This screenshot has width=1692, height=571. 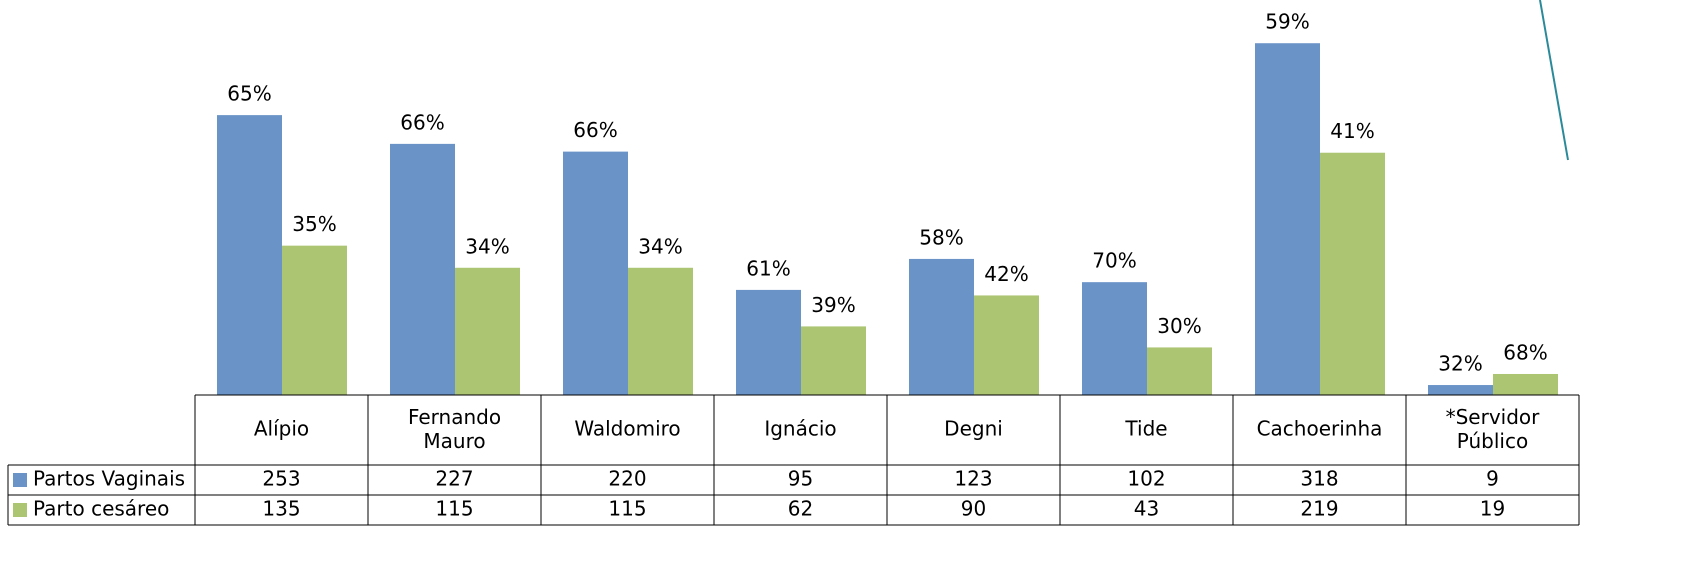 What do you see at coordinates (454, 429) in the screenshot?
I see `x-tick-label: Fernando Mauro` at bounding box center [454, 429].